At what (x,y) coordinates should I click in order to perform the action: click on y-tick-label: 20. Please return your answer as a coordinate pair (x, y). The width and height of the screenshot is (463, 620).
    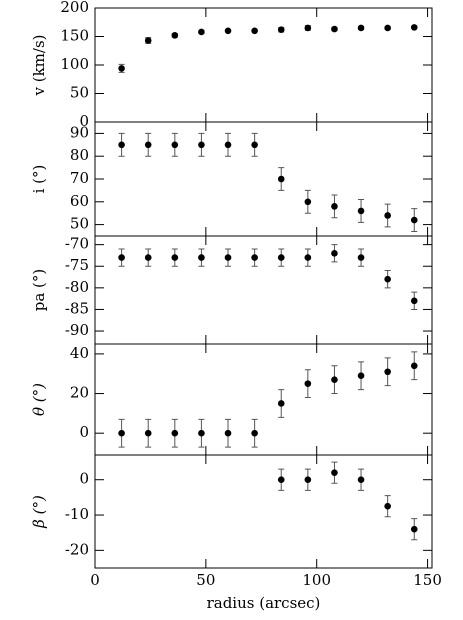
    Looking at the image, I should click on (79, 393).